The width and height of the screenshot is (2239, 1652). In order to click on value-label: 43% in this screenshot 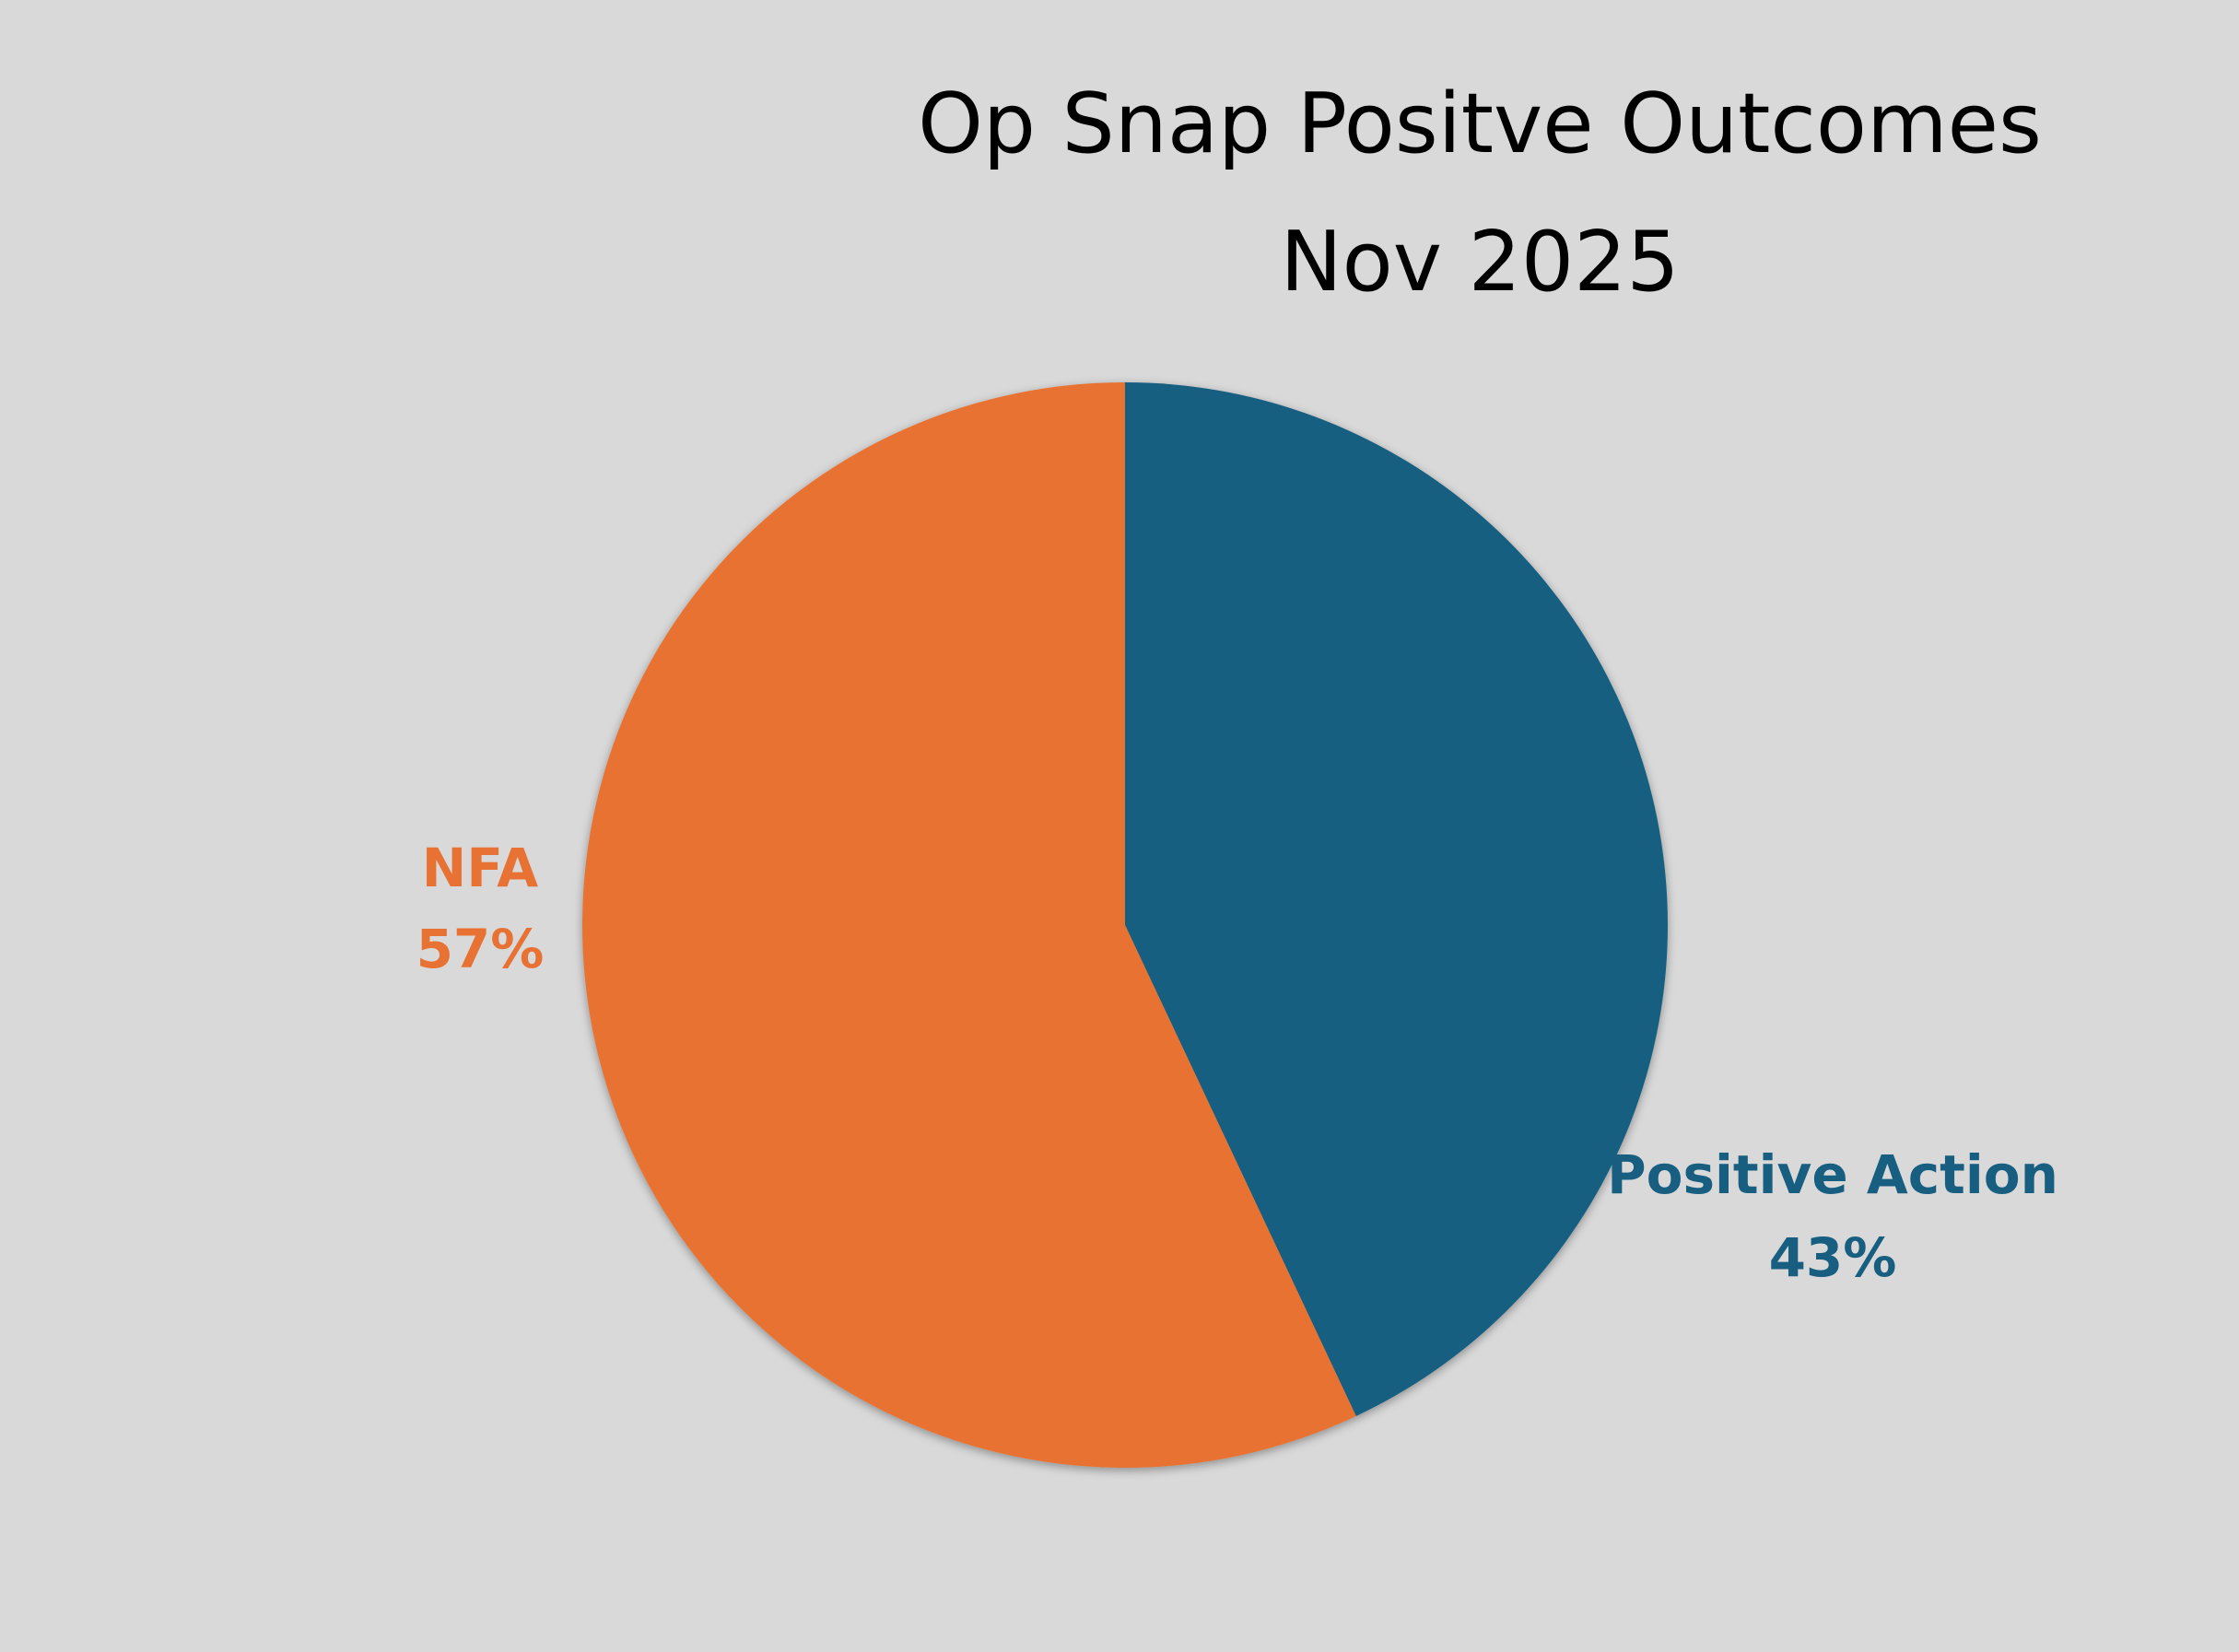, I will do `click(1833, 1257)`.